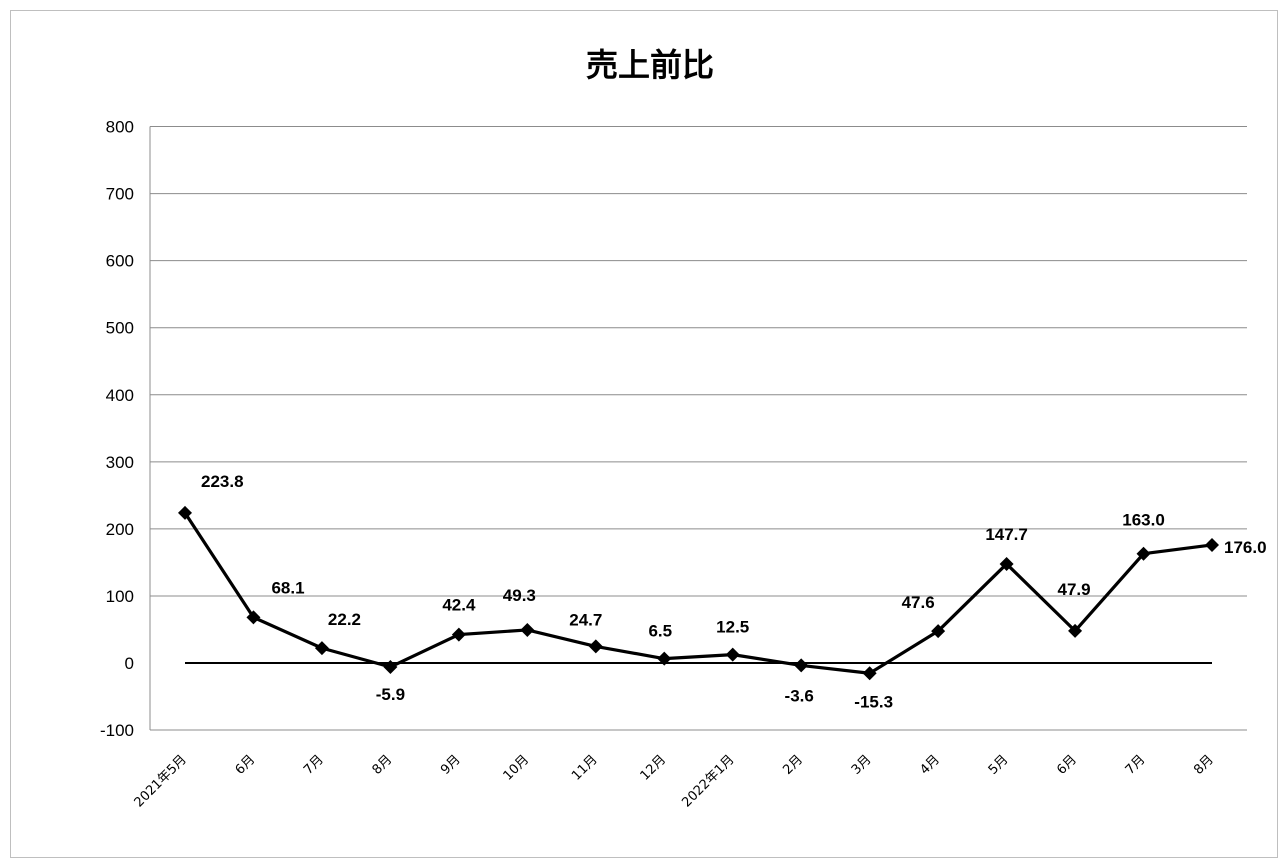  I want to click on y-tick-label: 0, so click(129, 663).